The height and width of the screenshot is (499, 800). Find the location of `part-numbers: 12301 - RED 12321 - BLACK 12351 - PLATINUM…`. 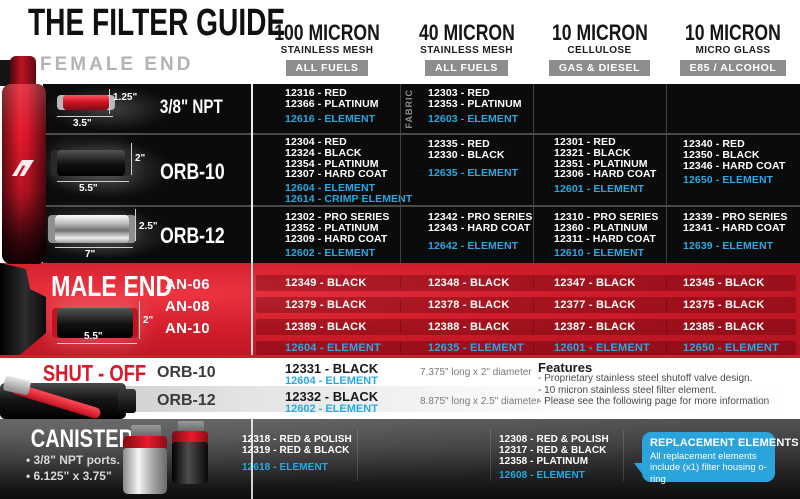

part-numbers: 12301 - RED 12321 - BLACK 12351 - PLATINUM… is located at coordinates (610, 158).